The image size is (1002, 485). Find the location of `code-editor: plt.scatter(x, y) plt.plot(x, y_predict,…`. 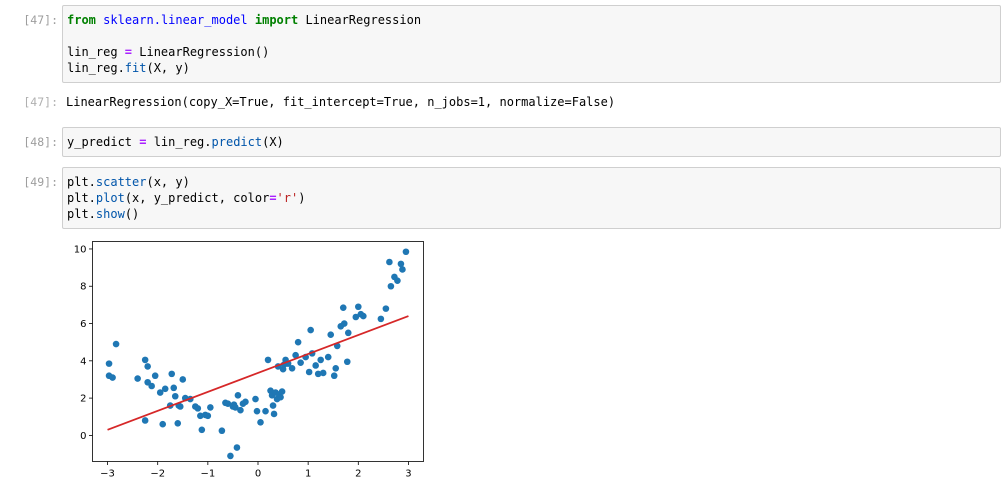

code-editor: plt.scatter(x, y) plt.plot(x, y_predict,… is located at coordinates (531, 198).